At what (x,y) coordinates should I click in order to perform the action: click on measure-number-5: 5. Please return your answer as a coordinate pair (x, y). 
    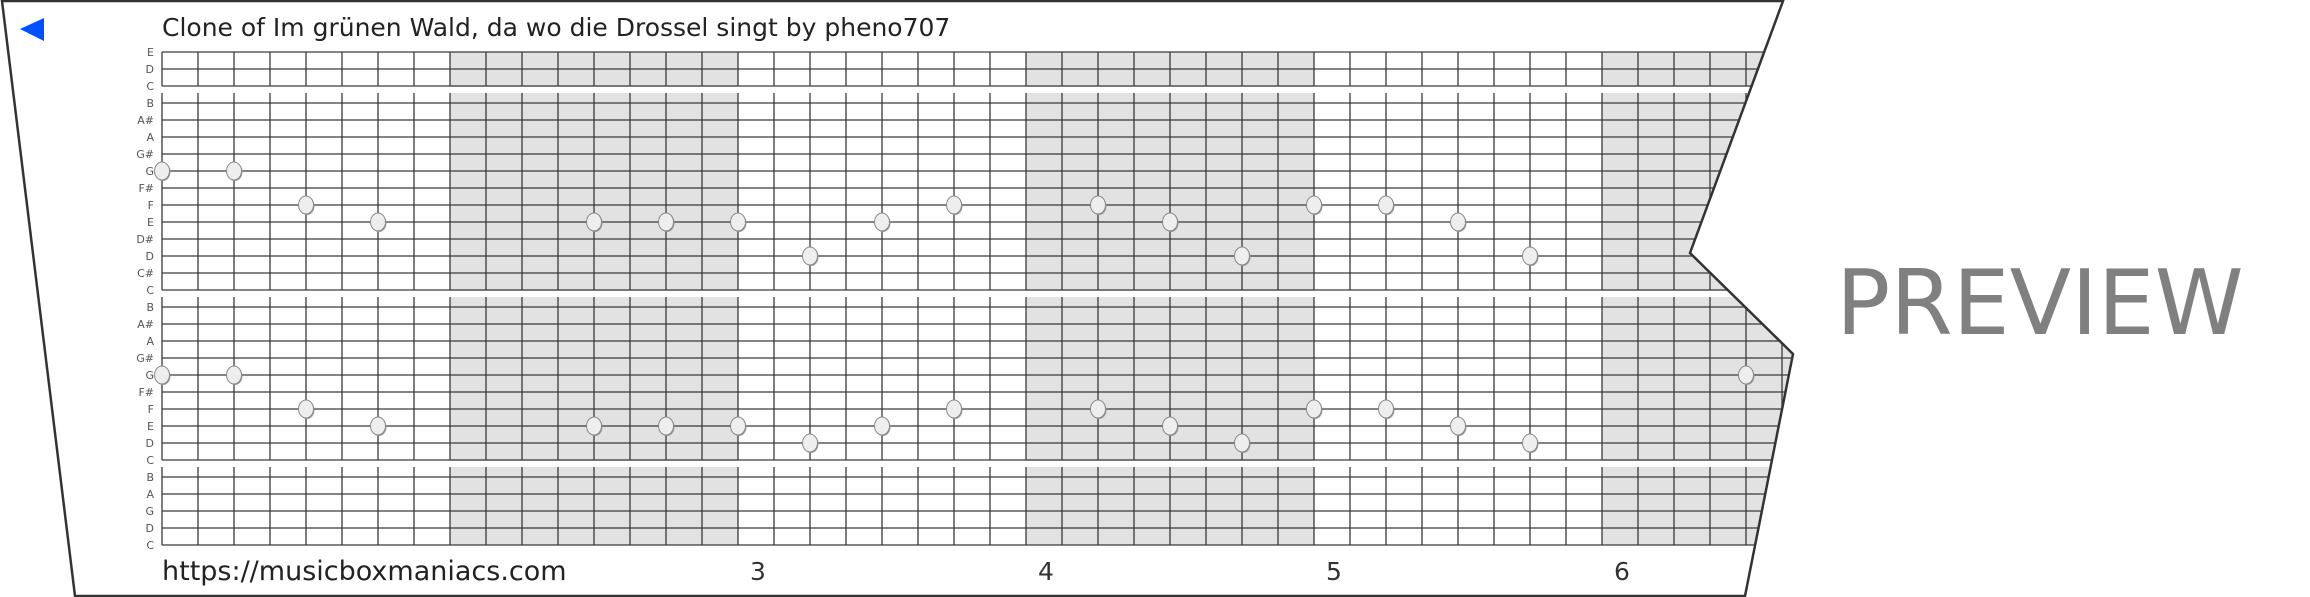
    Looking at the image, I should click on (1334, 571).